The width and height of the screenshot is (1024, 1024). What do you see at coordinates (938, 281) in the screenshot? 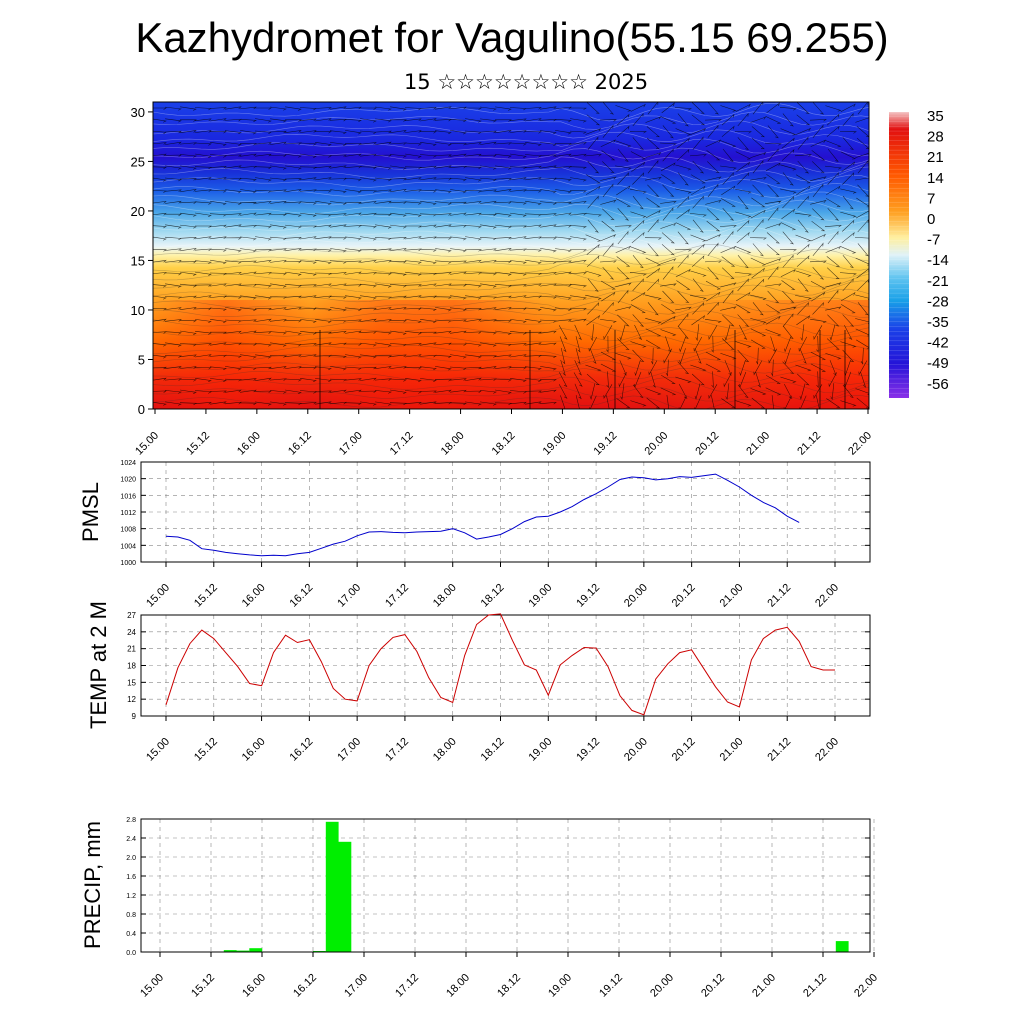
I see `colorbar-label: -21` at bounding box center [938, 281].